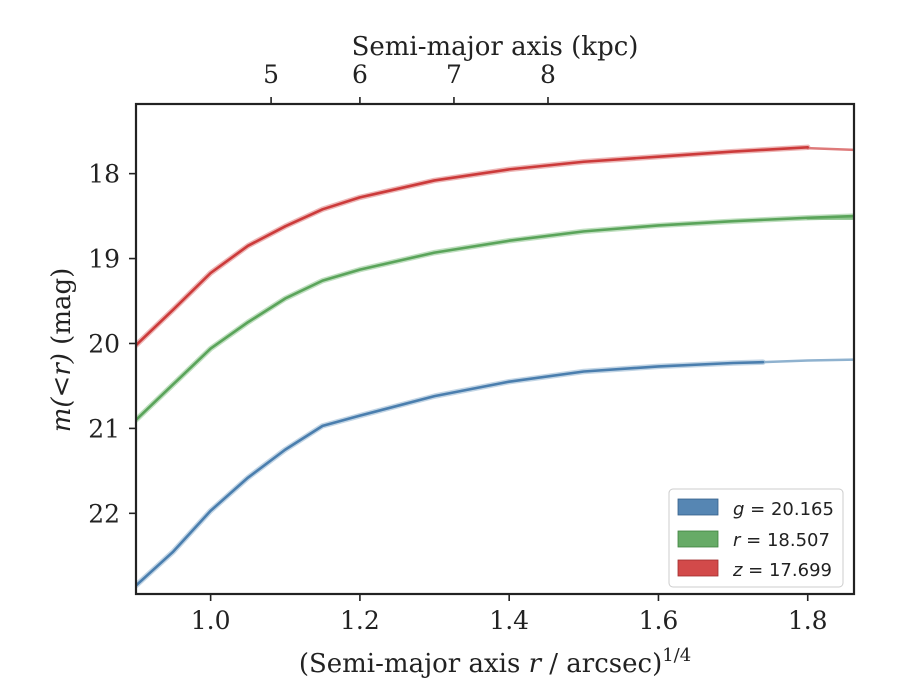 This screenshot has height=700, width=900. What do you see at coordinates (676, 655) in the screenshot?
I see `x-axis-title-sup: 1/4` at bounding box center [676, 655].